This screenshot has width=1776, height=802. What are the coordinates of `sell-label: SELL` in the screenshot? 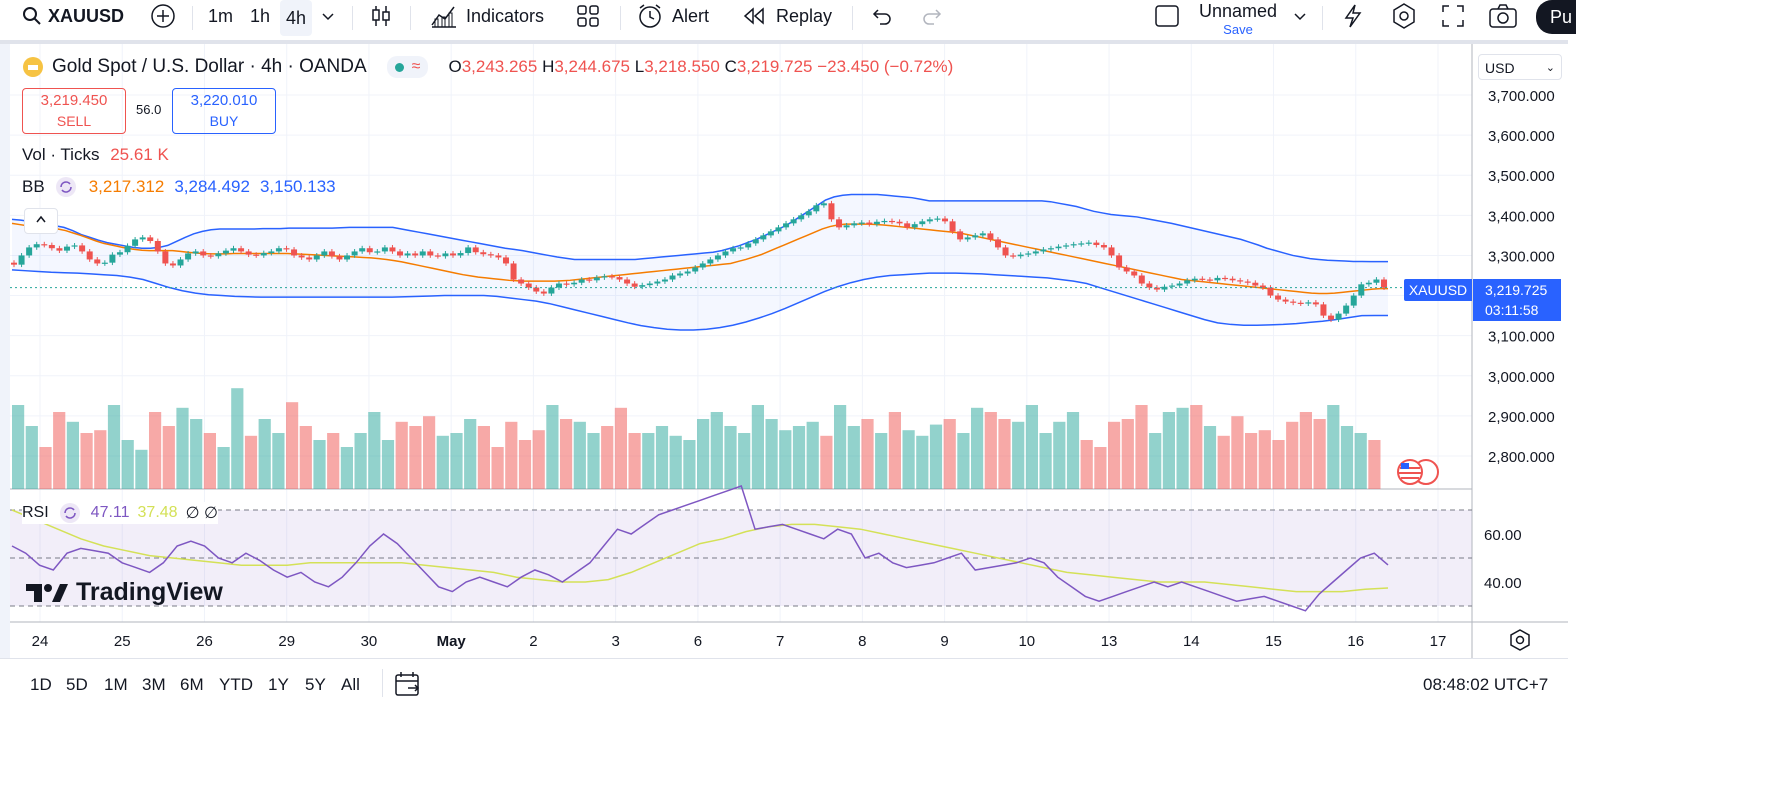 It's located at (74, 121).